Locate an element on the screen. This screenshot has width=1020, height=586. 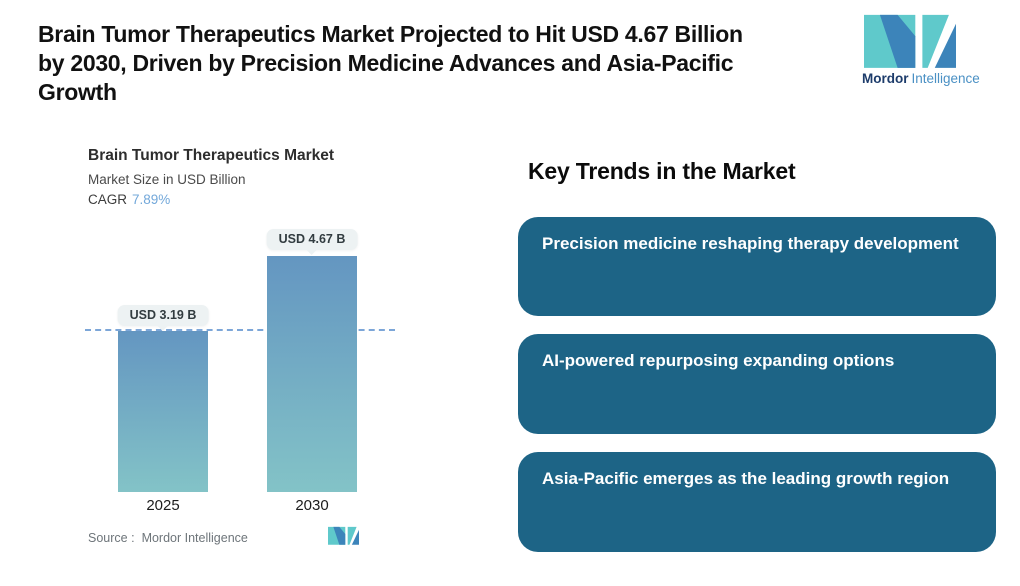
threshold-dashed-line is located at coordinates (240, 330).